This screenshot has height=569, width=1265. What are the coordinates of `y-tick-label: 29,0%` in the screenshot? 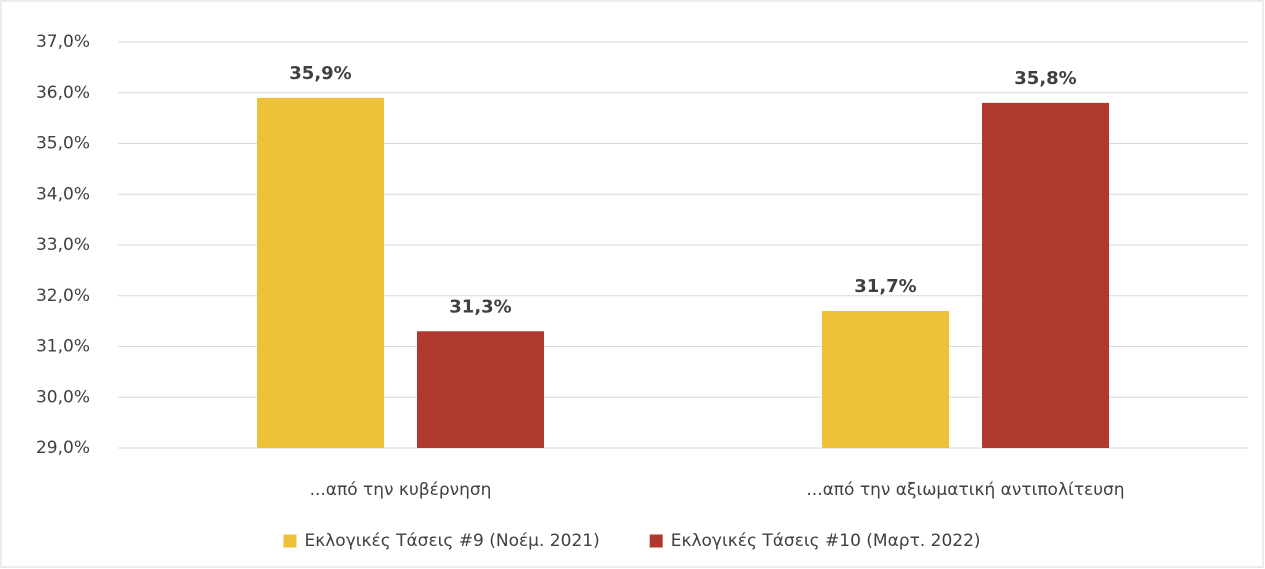 It's located at (63, 448).